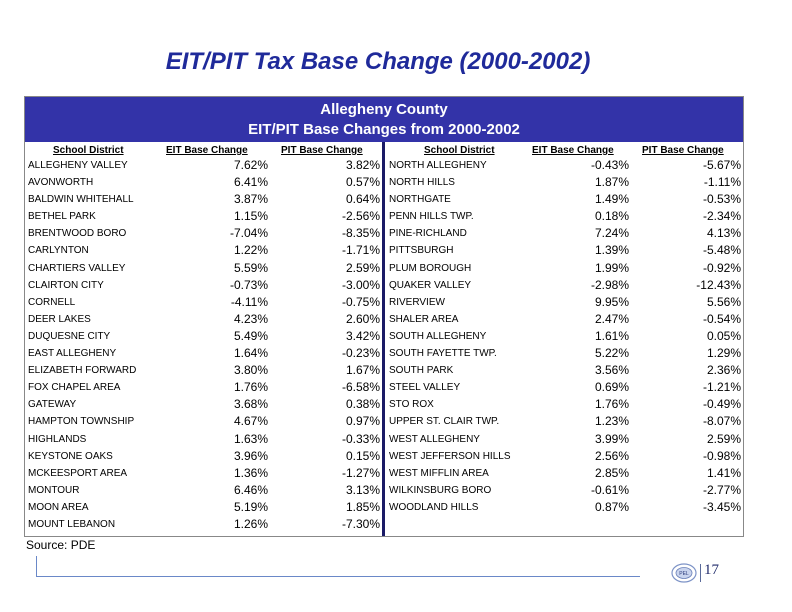 This screenshot has height=612, width=792. What do you see at coordinates (611, 404) in the screenshot?
I see `eit-value: 1.76%` at bounding box center [611, 404].